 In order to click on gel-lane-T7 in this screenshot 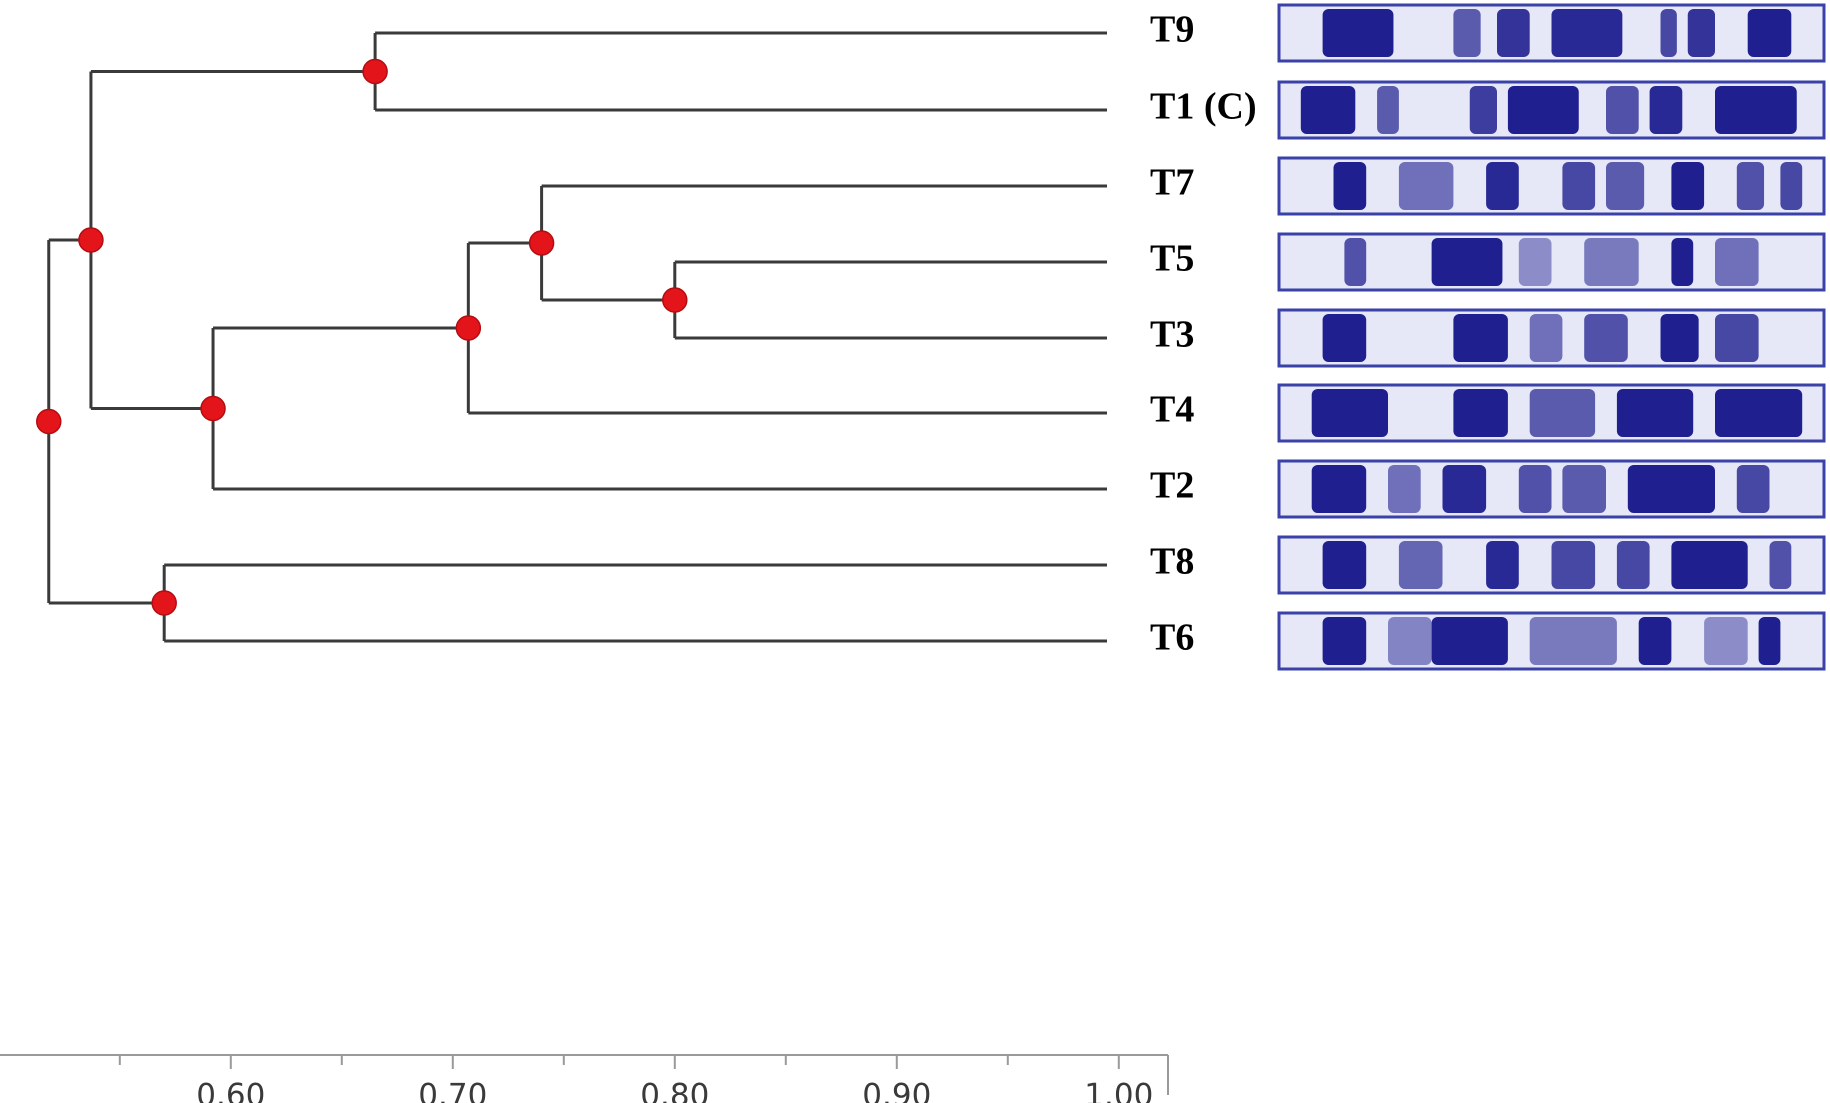, I will do `click(1551, 186)`.